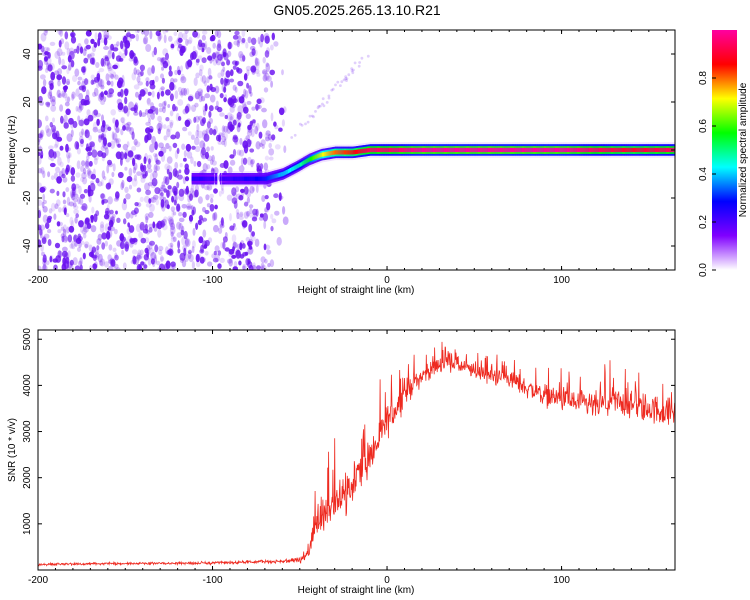 This screenshot has height=600, width=750. I want to click on x-tick-label: 100, so click(561, 280).